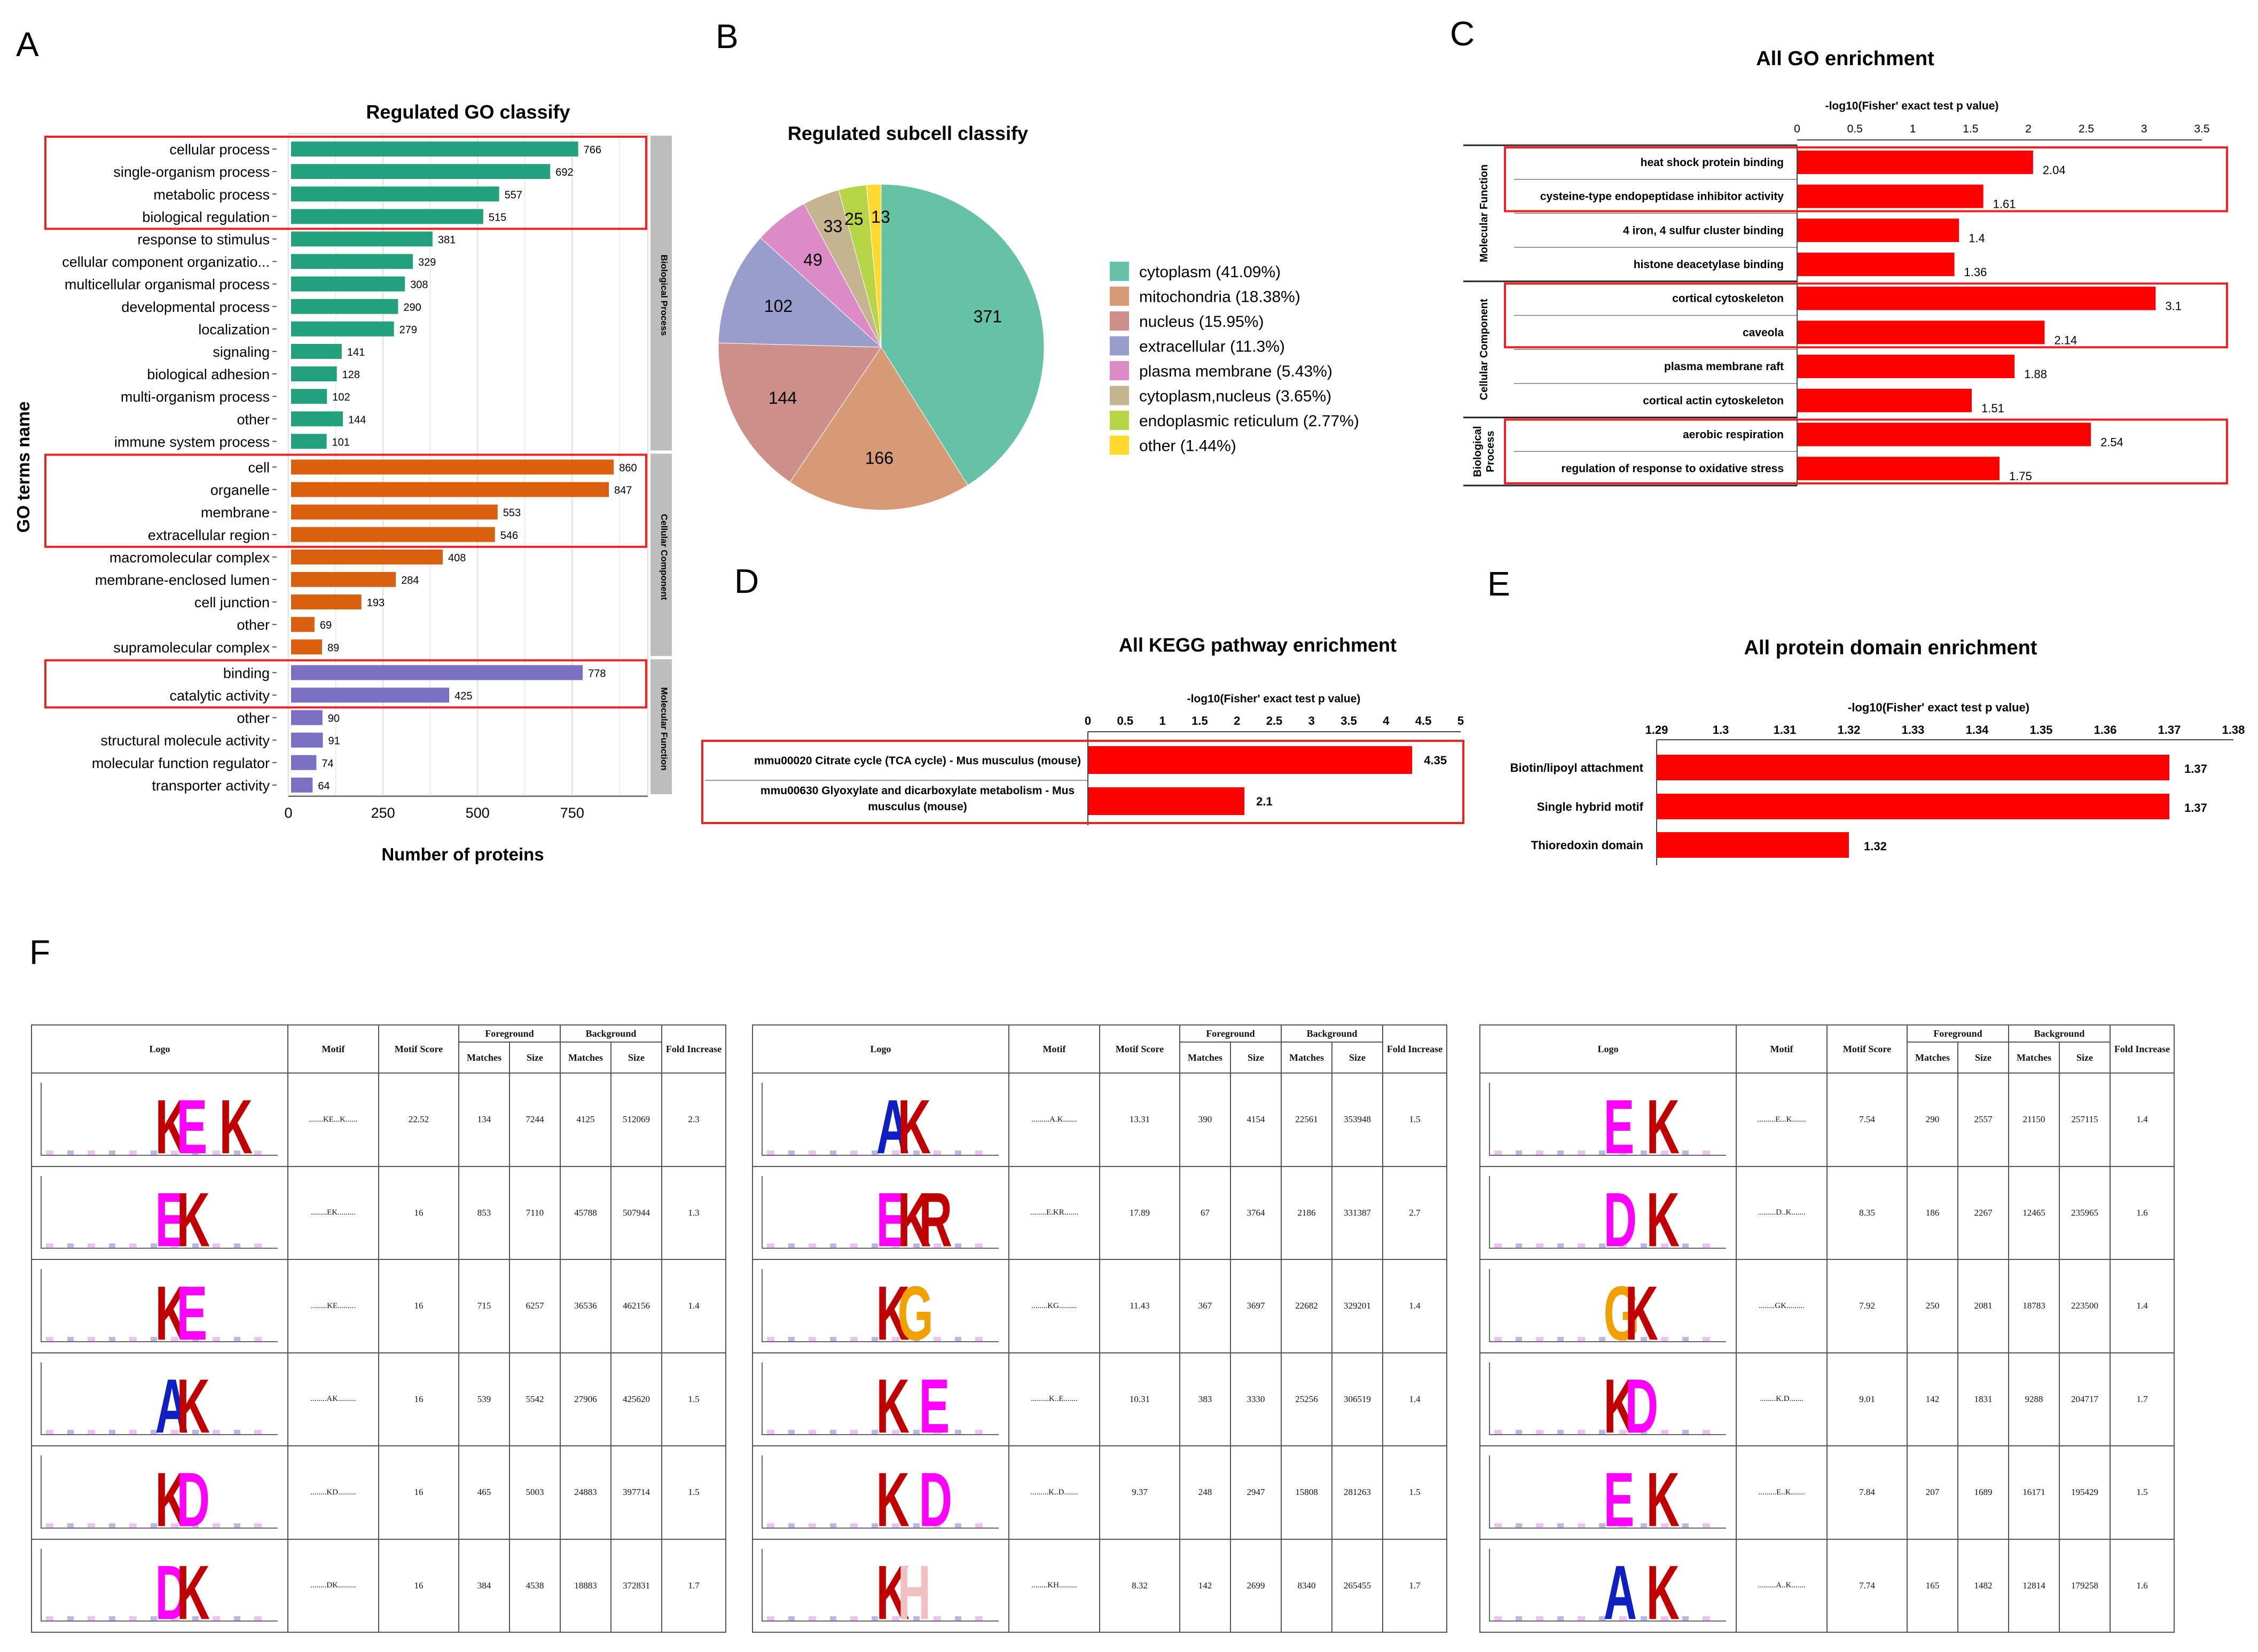 The height and width of the screenshot is (1652, 2258). What do you see at coordinates (1219, 297) in the screenshot?
I see `legend-label: mitochondria (18.38%)` at bounding box center [1219, 297].